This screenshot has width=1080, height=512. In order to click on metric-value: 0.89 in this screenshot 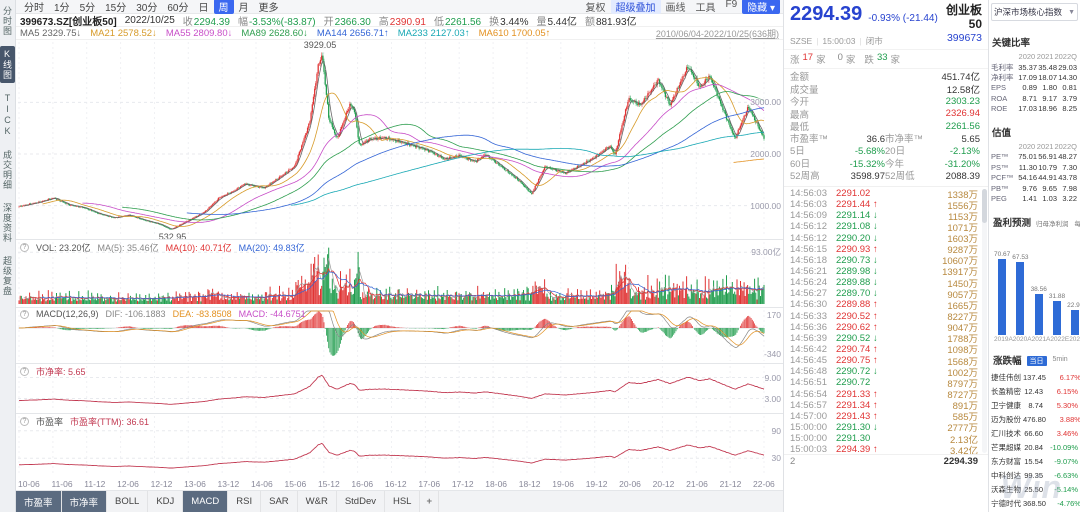, I will do `click(1029, 88)`.